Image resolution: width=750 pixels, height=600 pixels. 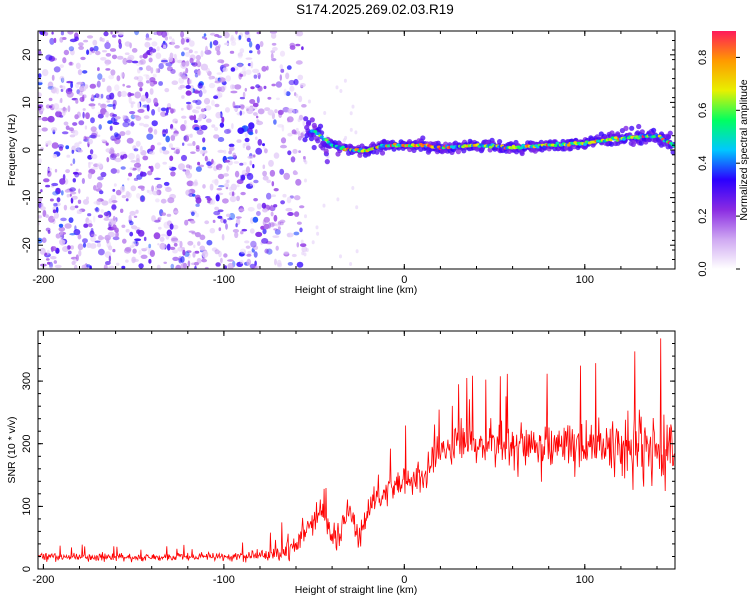 I want to click on spectrogram-y-tick-label: -20, so click(x=27, y=245).